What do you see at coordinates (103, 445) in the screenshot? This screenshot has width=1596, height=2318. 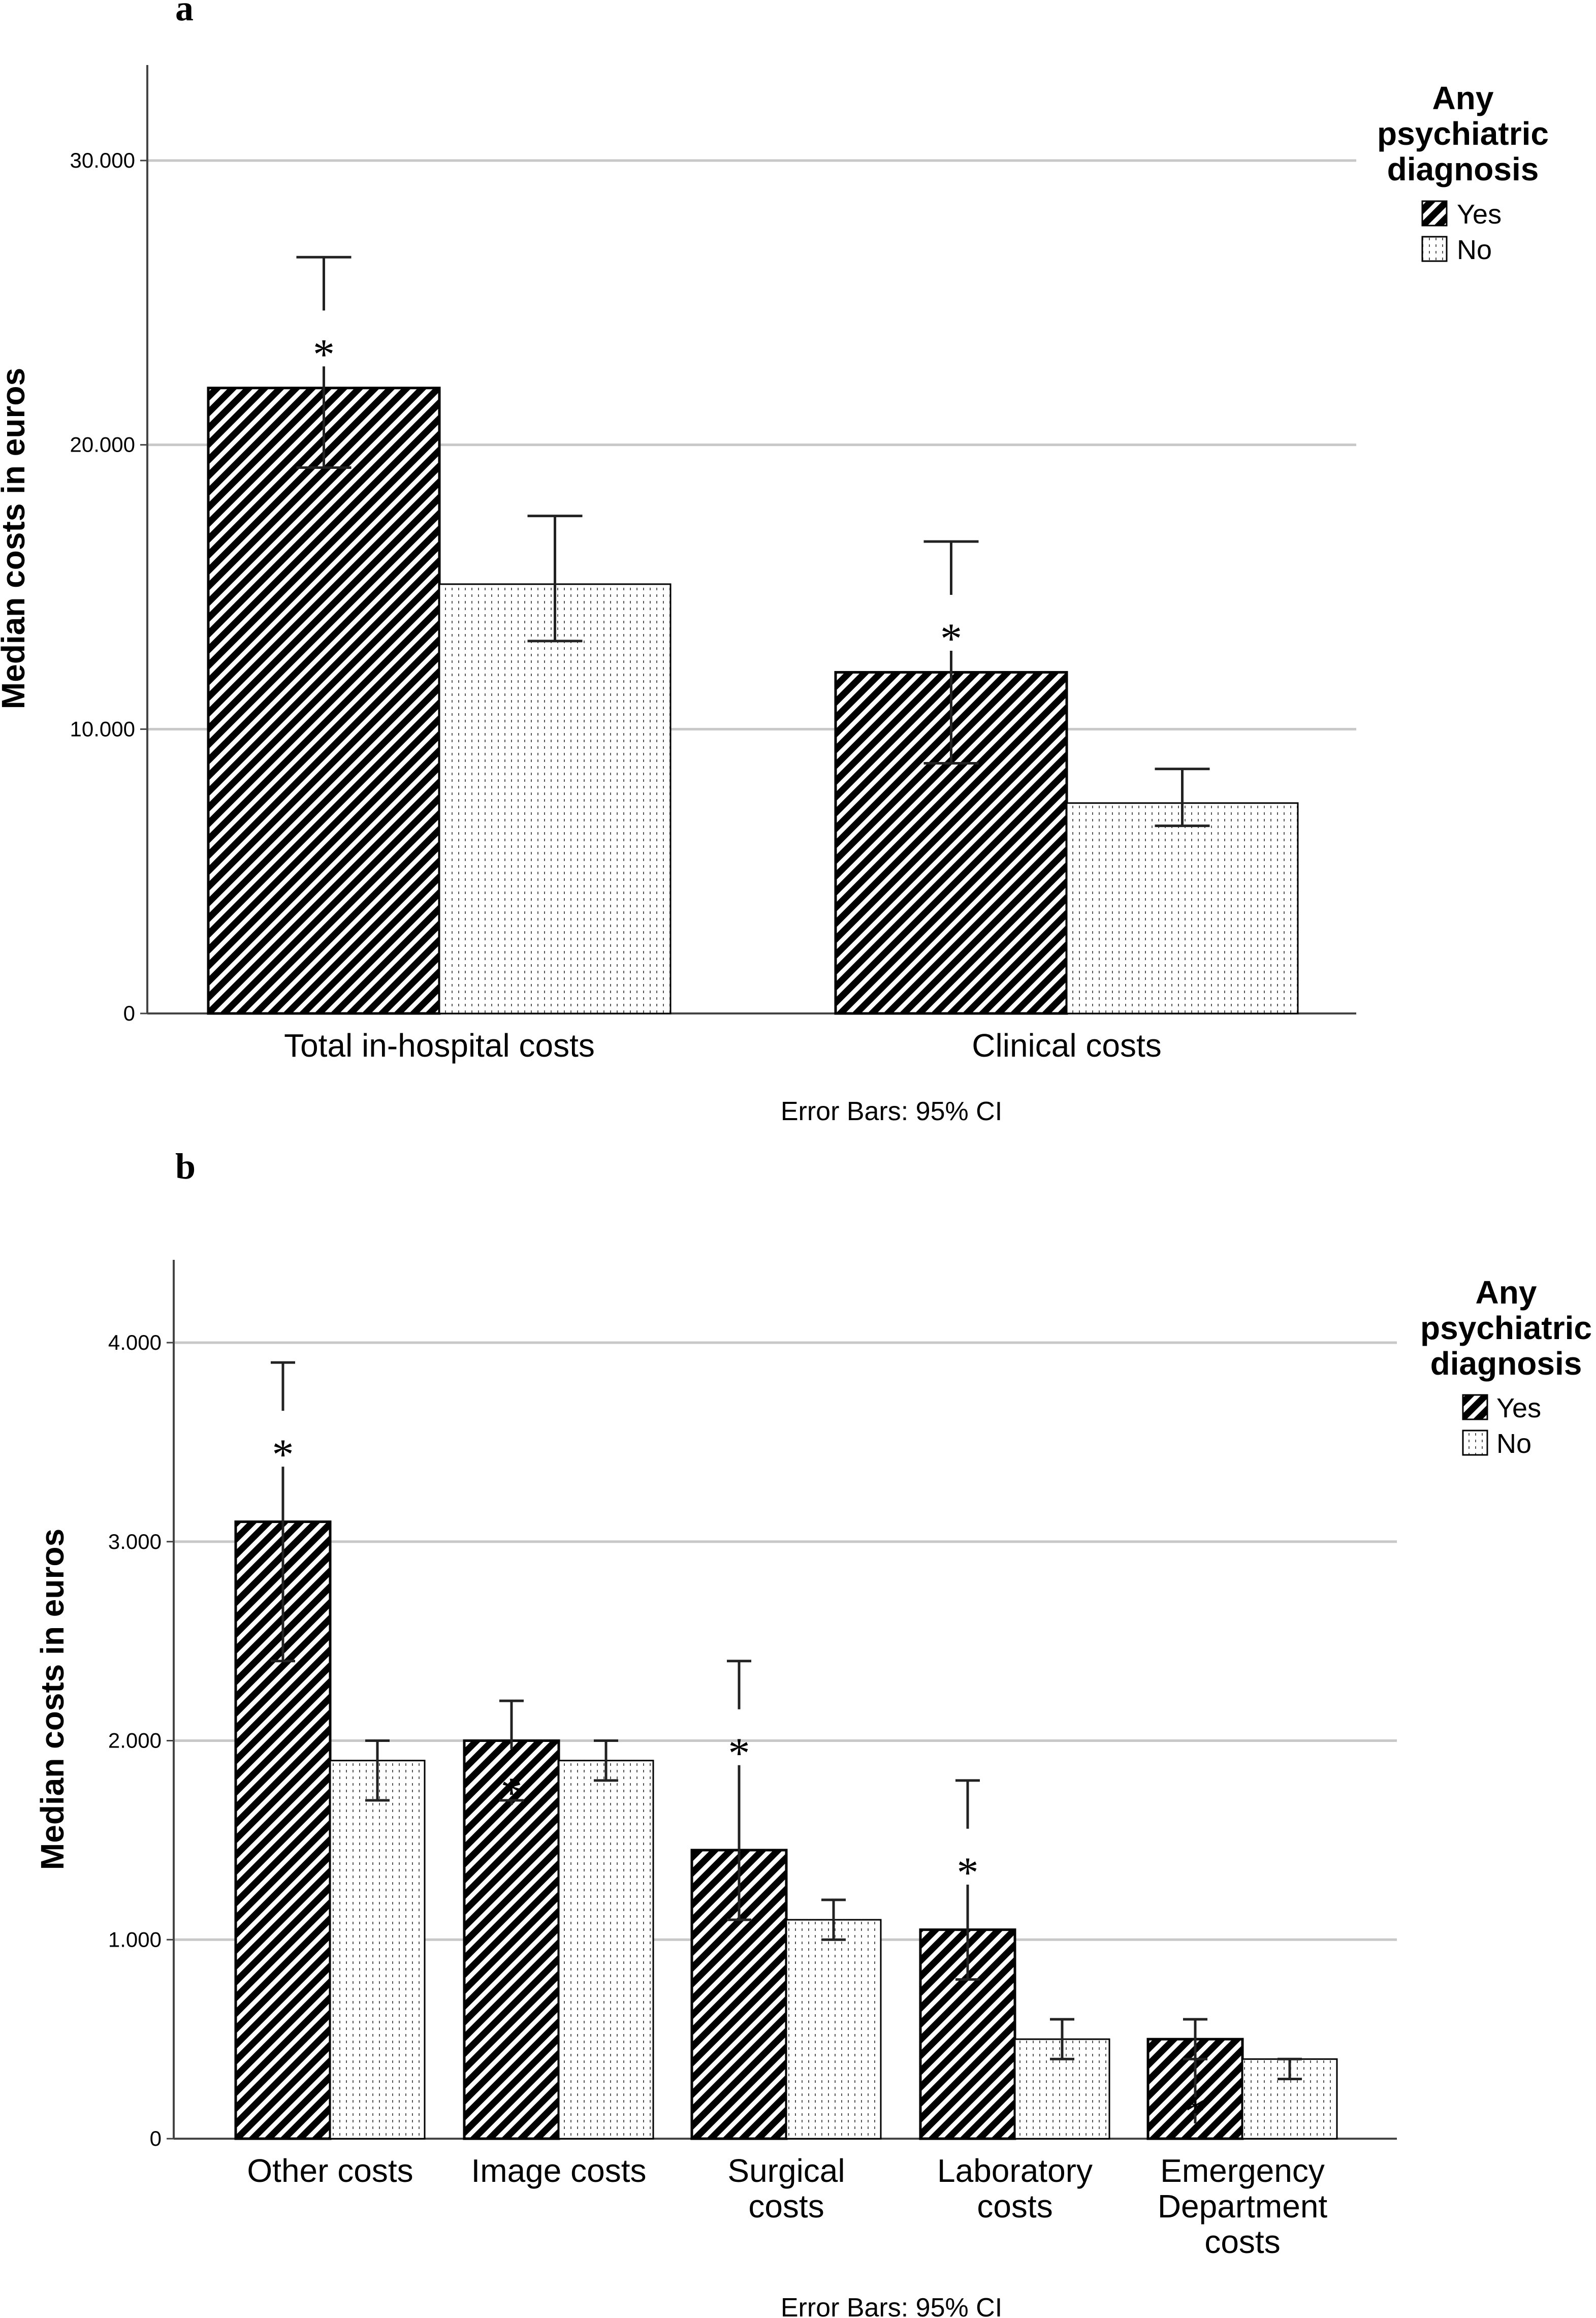 I see `ytick-label-a-2: 20.000` at bounding box center [103, 445].